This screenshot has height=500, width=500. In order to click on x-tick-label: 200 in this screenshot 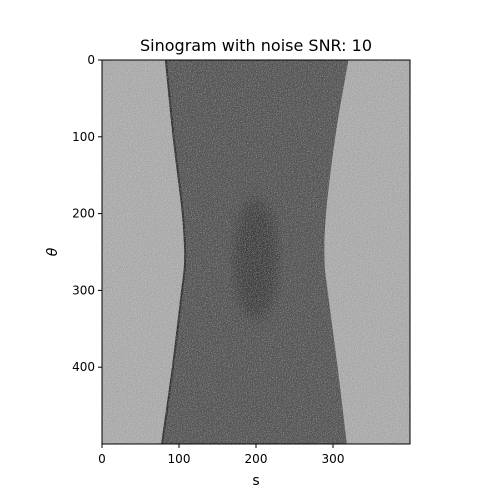, I will do `click(256, 459)`.